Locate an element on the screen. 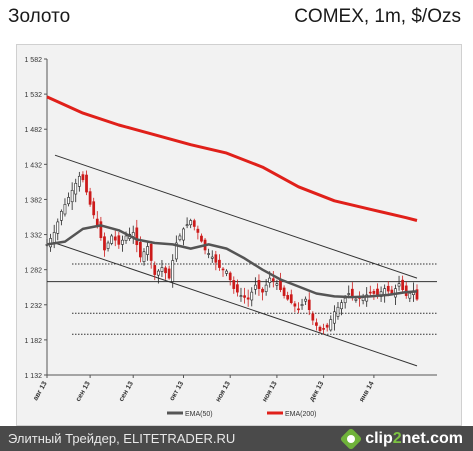  x-tick-label: авг 13 is located at coordinates (40, 391).